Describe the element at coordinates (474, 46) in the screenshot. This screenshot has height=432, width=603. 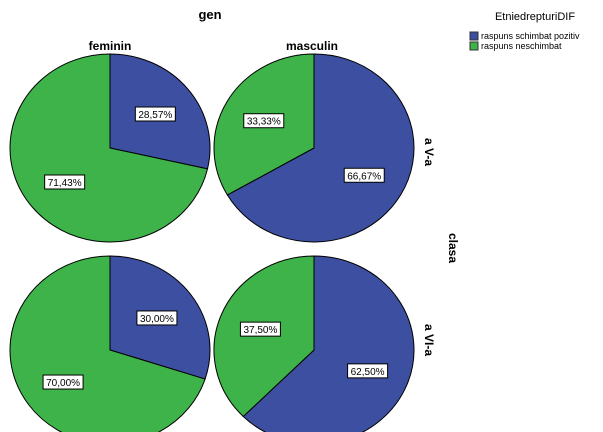
I see `legend-swatch-neschimbat` at that location.